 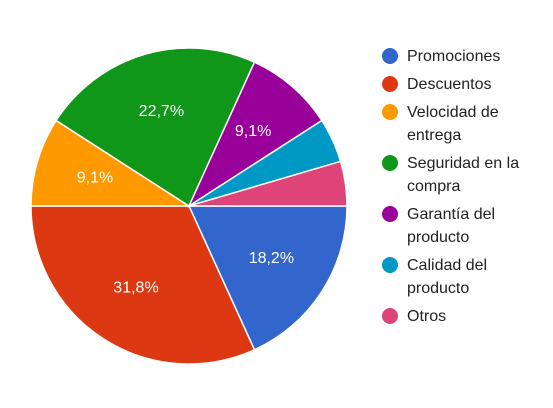 I want to click on slice-label: 31,8%, so click(x=135, y=288).